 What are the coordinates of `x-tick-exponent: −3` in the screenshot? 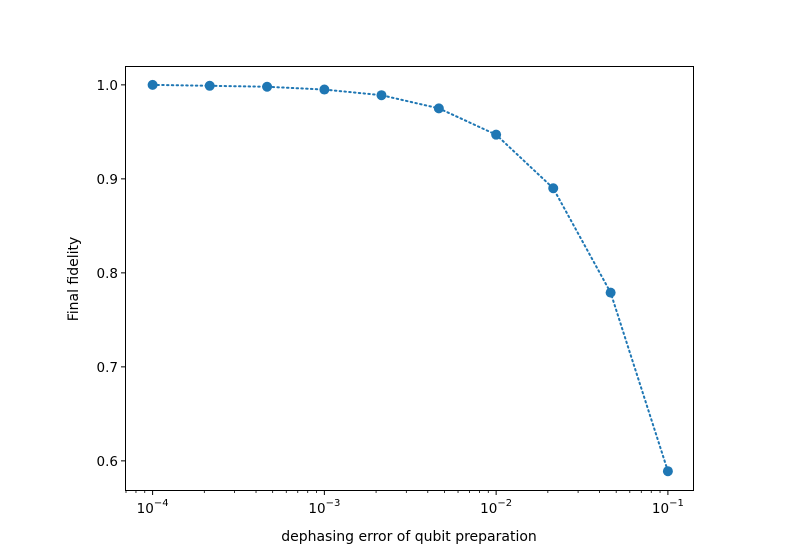 It's located at (333, 503).